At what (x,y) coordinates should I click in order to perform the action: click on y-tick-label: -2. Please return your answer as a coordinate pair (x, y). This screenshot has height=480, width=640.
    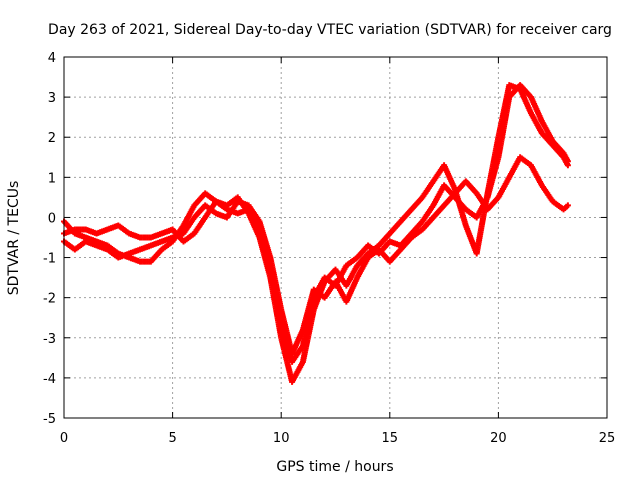
    Looking at the image, I should click on (49, 299).